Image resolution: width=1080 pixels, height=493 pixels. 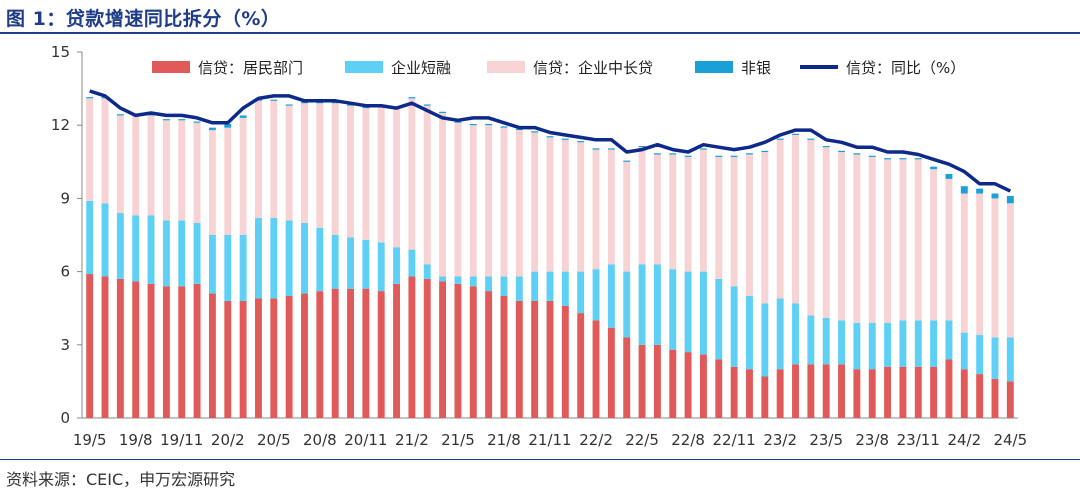 What do you see at coordinates (593, 68) in the screenshot?
I see `legend-mid-long-label: 信贷：企业中长贷` at bounding box center [593, 68].